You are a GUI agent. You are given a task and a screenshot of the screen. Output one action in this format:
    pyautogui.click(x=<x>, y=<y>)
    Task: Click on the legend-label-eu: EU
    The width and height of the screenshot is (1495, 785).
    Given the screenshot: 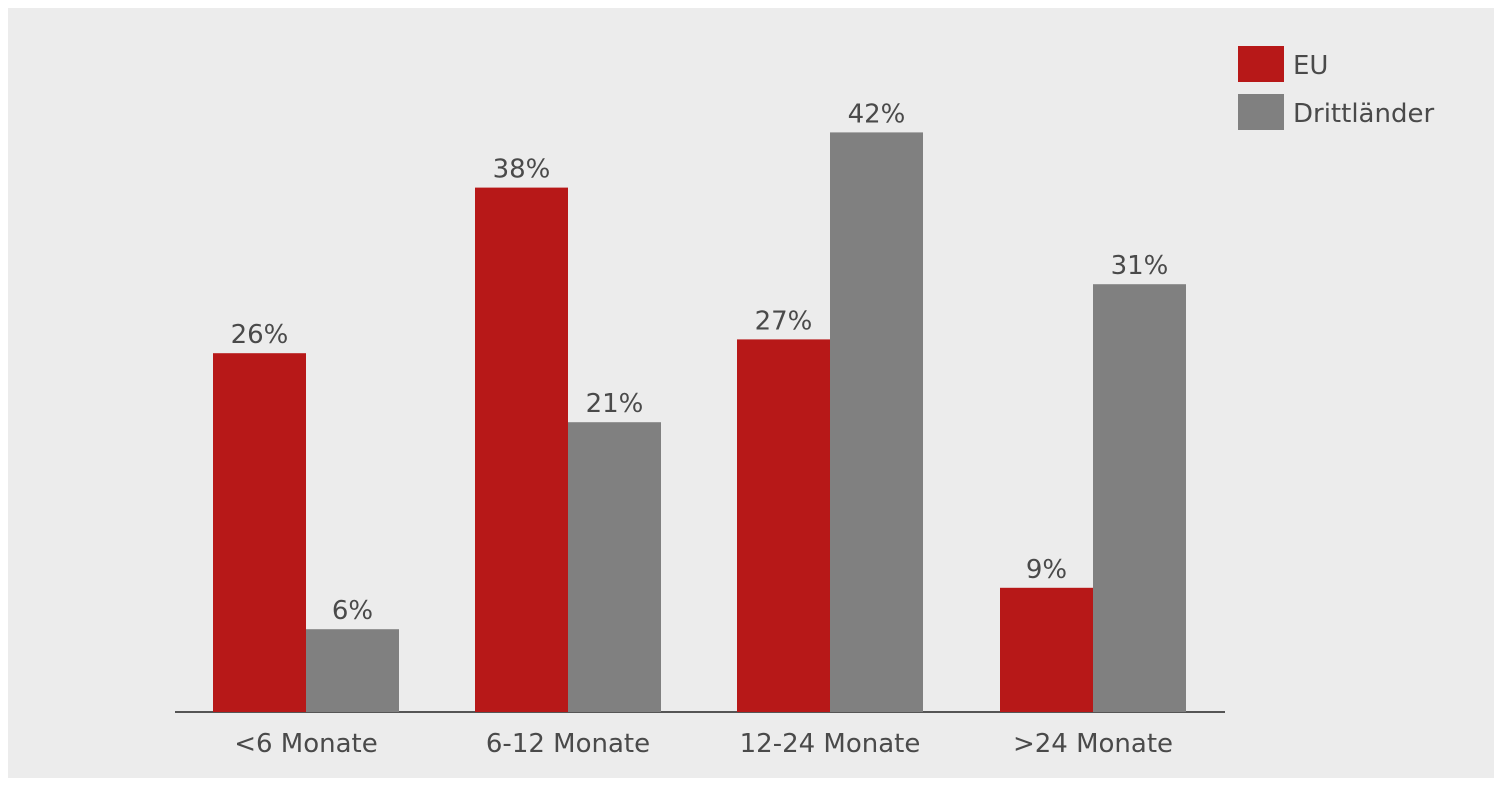 What is the action you would take?
    pyautogui.click(x=1310, y=66)
    